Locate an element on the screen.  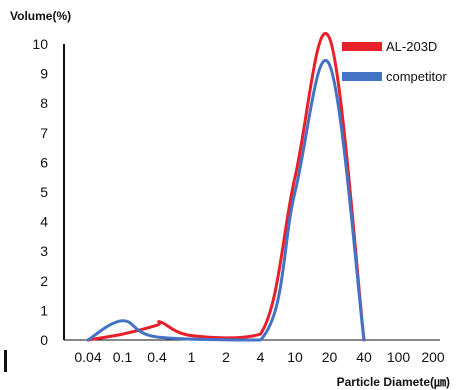
legend-label-al-203d: AL-203D is located at coordinates (411, 46).